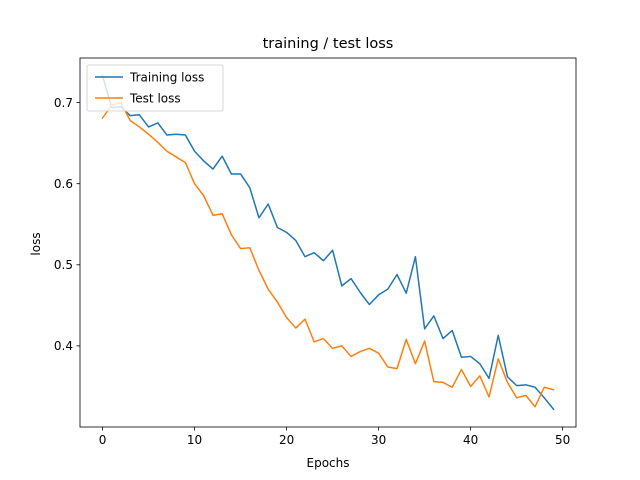 This screenshot has width=640, height=480. I want to click on y-tick-label: 0.5, so click(63, 265).